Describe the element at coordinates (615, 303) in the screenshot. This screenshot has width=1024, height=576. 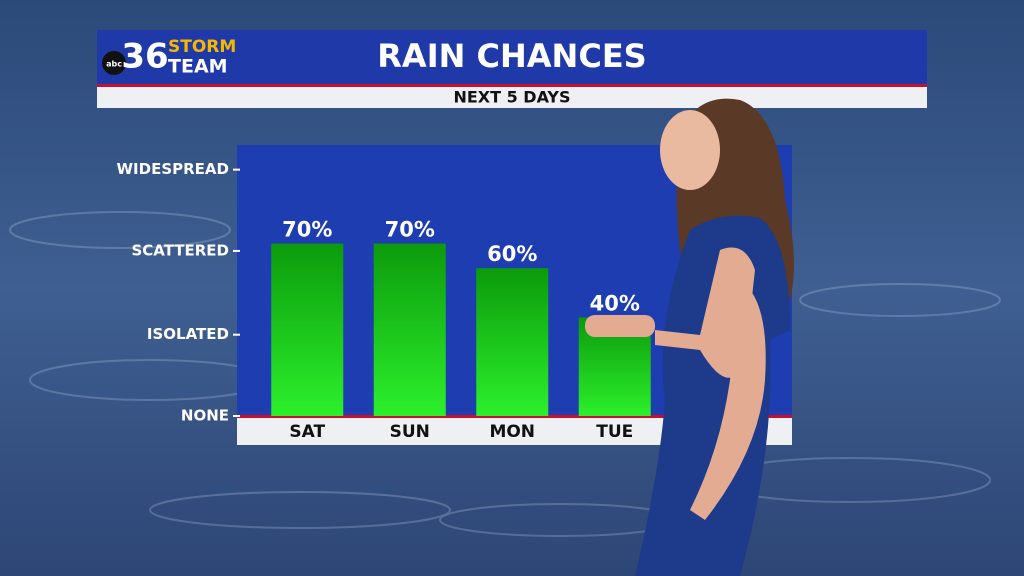
I see `value-label: 40%` at that location.